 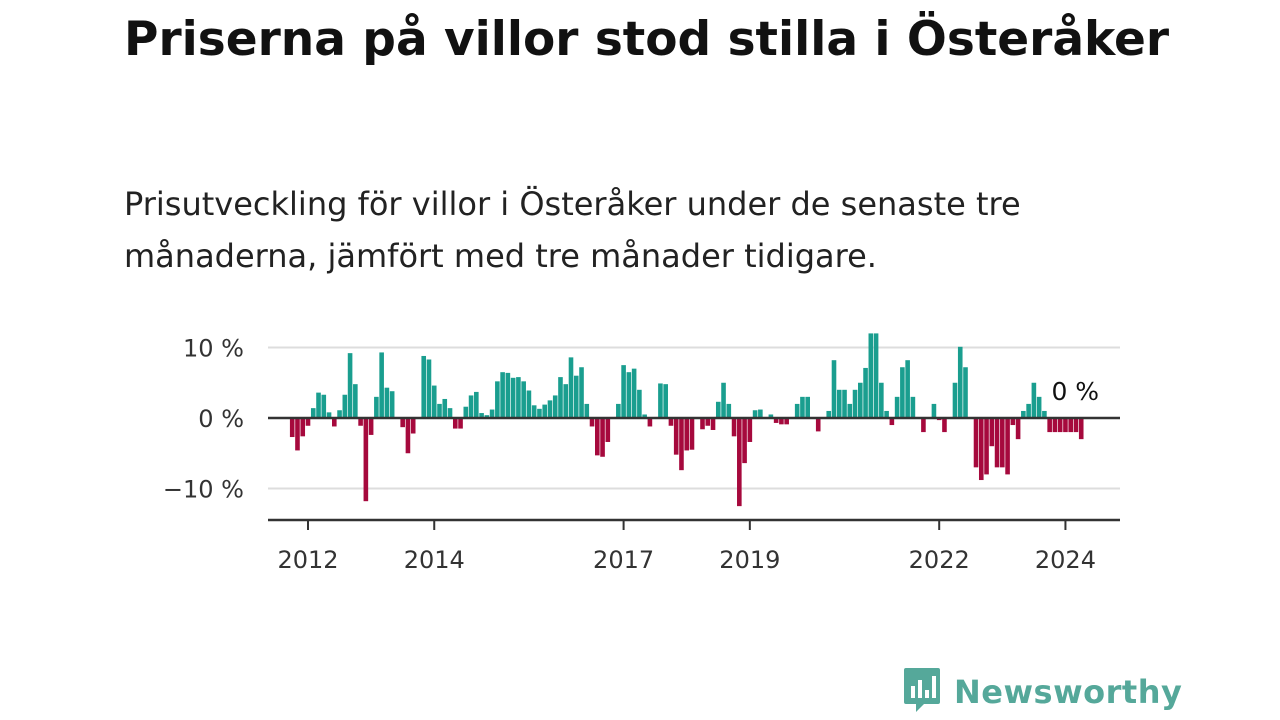 I want to click on y-tick-labels: 10 % 0 % −10 %, so click(x=203, y=419).